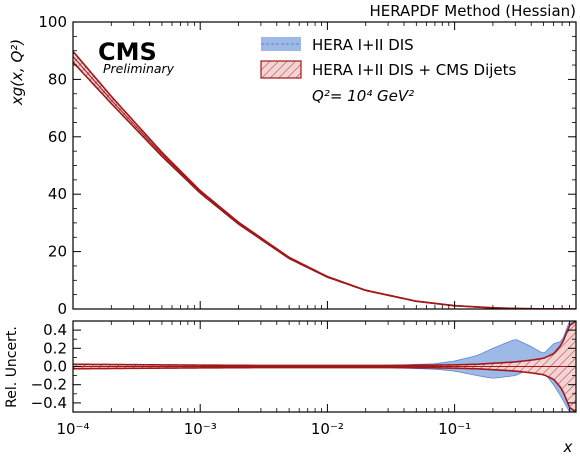  Describe the element at coordinates (49, 385) in the screenshot. I see `bottom-y-tick-label: −0.2` at that location.